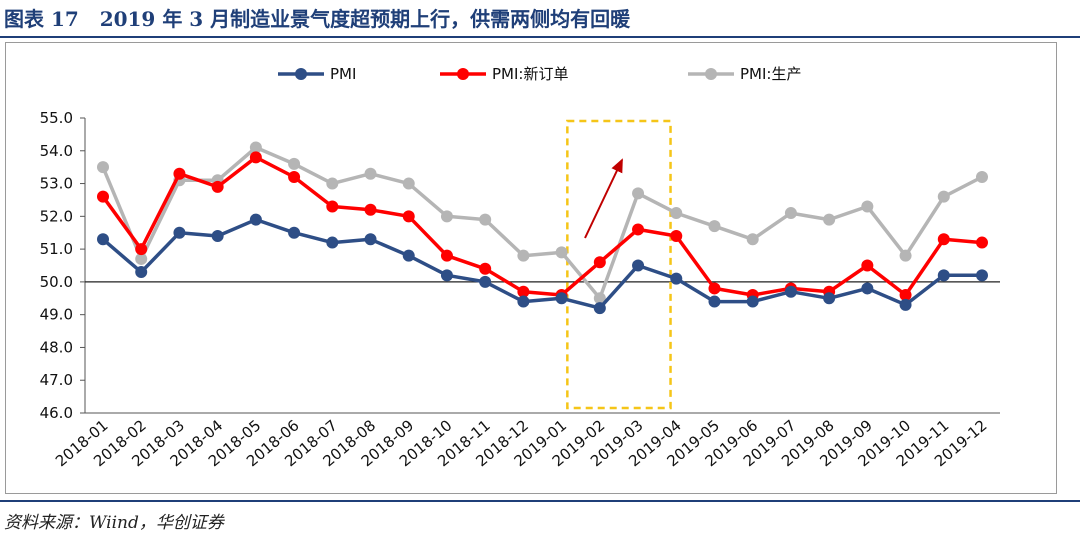 This screenshot has height=536, width=1080. I want to click on y-tick-label: 47.0, so click(56, 380).